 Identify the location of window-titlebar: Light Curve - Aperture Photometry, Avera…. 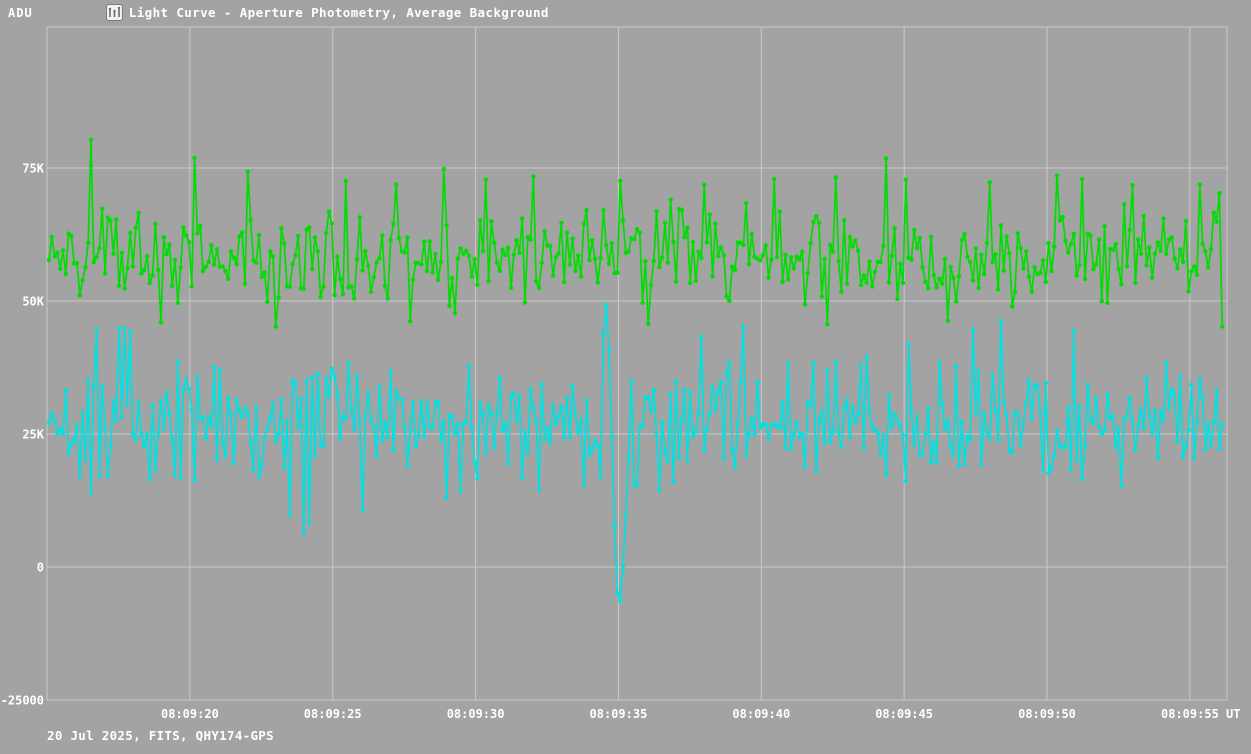
(298, 12).